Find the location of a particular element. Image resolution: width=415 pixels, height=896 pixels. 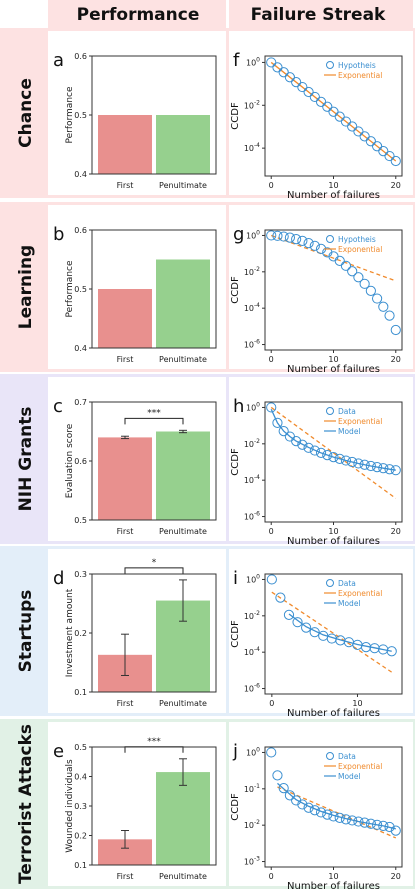

header-performance: Performance is located at coordinates (138, 15).